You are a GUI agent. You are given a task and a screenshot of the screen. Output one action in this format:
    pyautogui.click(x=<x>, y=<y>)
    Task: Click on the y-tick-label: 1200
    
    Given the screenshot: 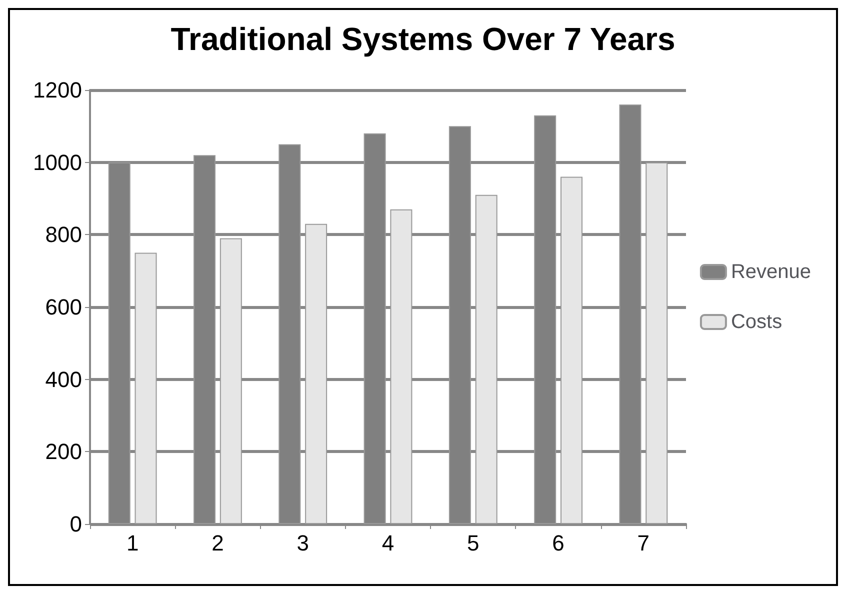 What is the action you would take?
    pyautogui.click(x=57, y=90)
    